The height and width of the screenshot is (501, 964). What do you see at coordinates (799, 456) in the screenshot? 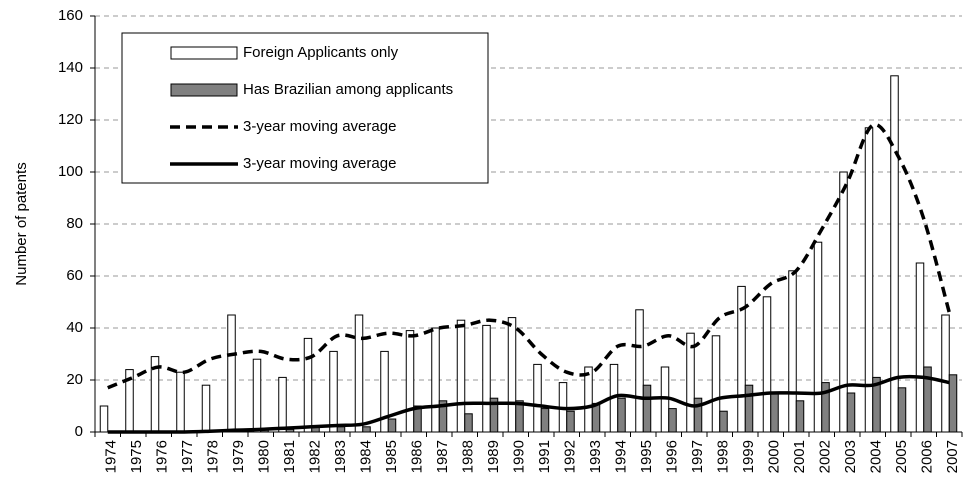
I see `x-tick-label: 2001` at bounding box center [799, 456].